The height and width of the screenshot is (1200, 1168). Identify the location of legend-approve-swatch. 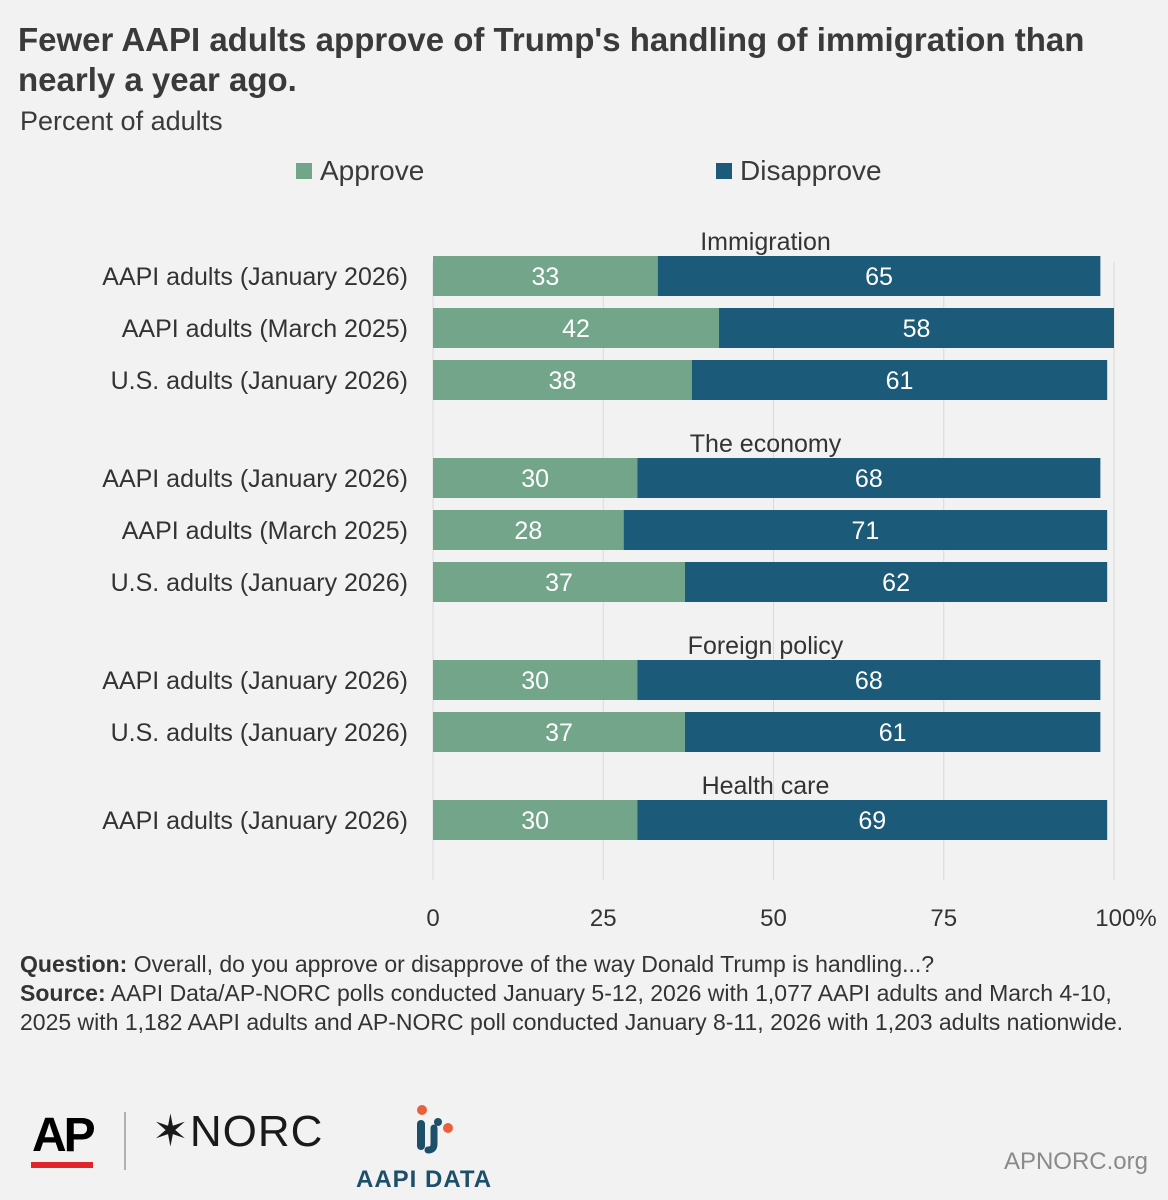
(304, 171).